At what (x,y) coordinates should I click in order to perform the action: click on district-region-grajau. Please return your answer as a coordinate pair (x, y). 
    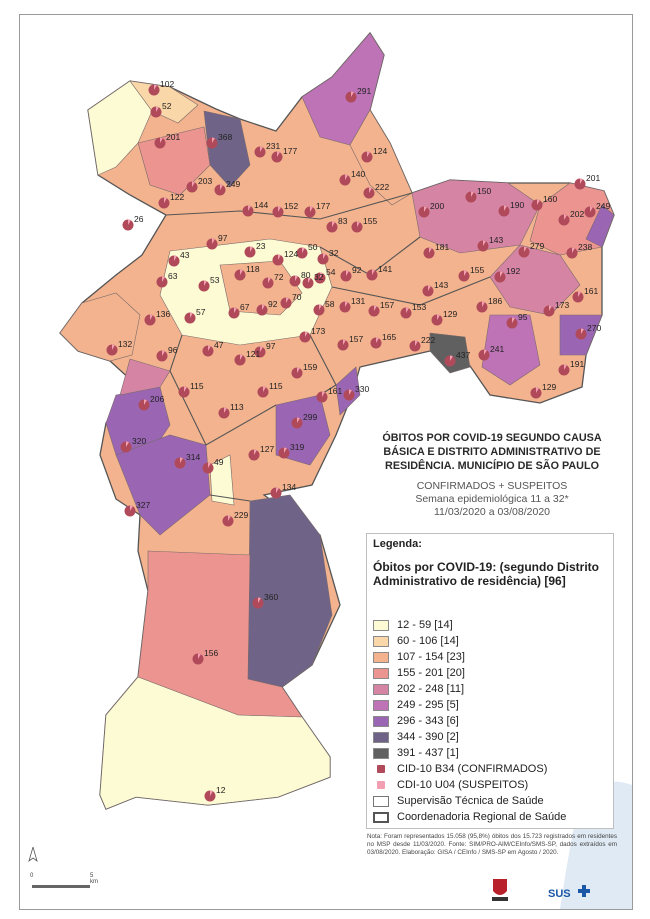
    Looking at the image, I should click on (290, 591).